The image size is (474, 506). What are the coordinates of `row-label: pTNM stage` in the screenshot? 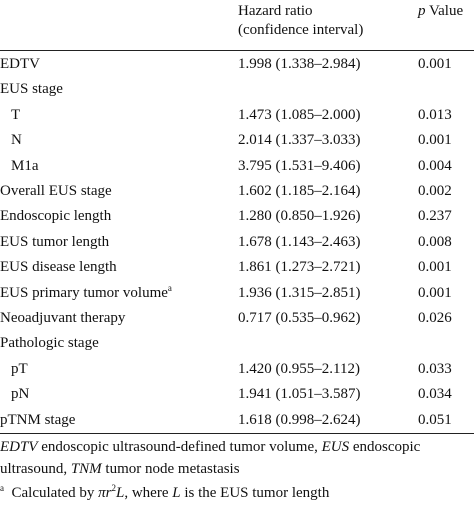 It's located at (38, 419).